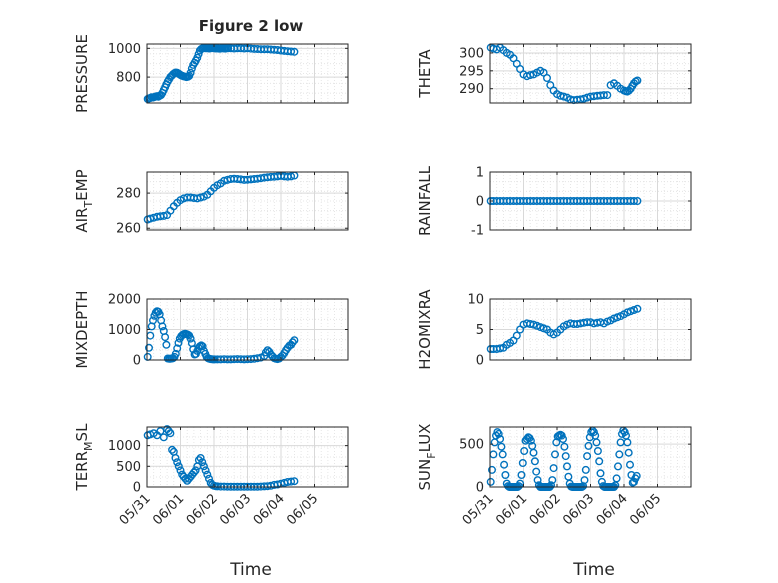  Describe the element at coordinates (480, 330) in the screenshot. I see `y-tick-label: 5` at that location.